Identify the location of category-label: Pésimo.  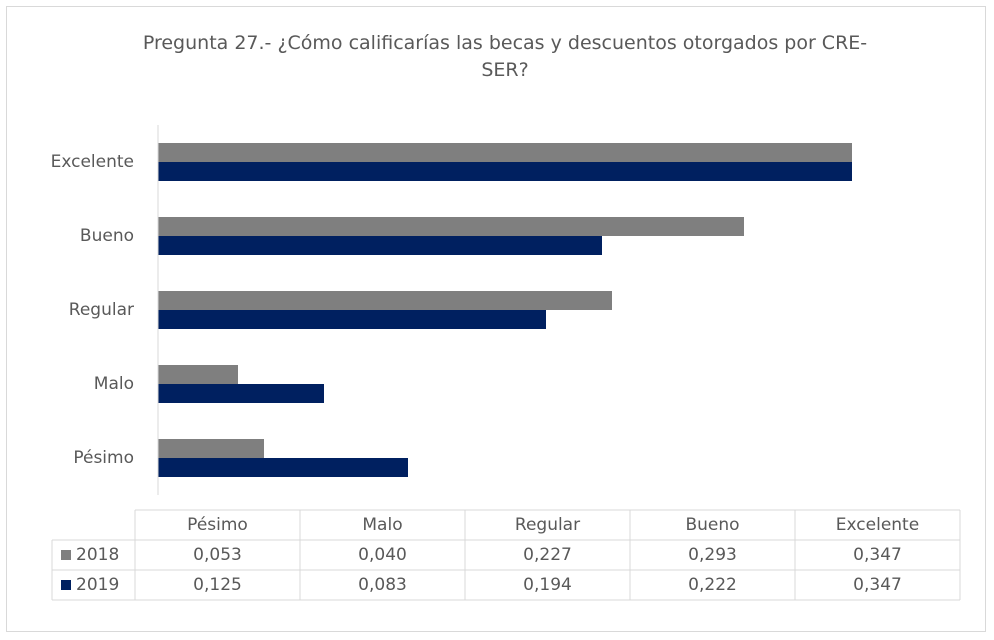
(103, 458).